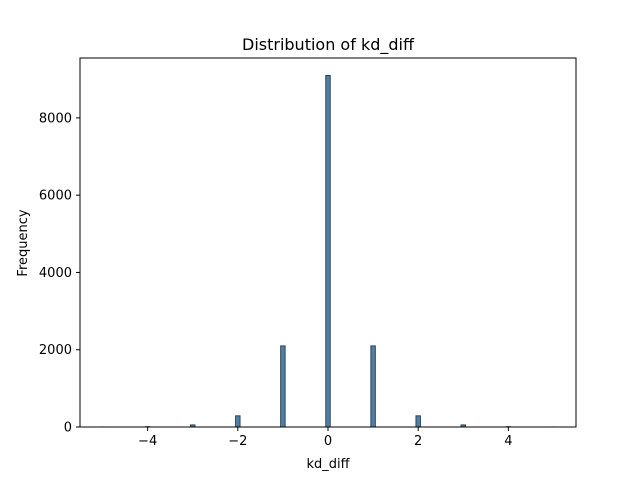 The image size is (640, 480). I want to click on y-tick-label: 8000, so click(55, 118).